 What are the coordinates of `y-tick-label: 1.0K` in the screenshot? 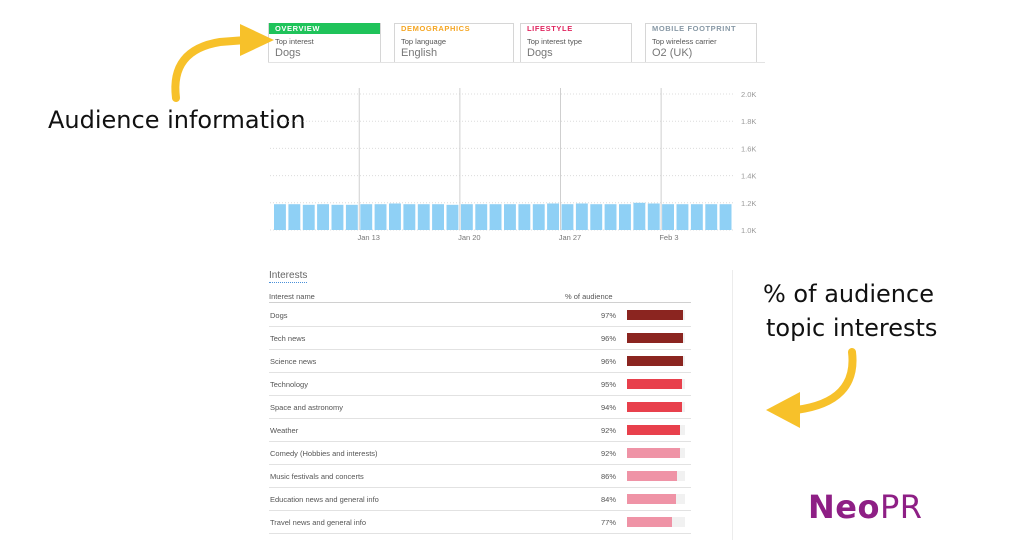 It's located at (748, 230).